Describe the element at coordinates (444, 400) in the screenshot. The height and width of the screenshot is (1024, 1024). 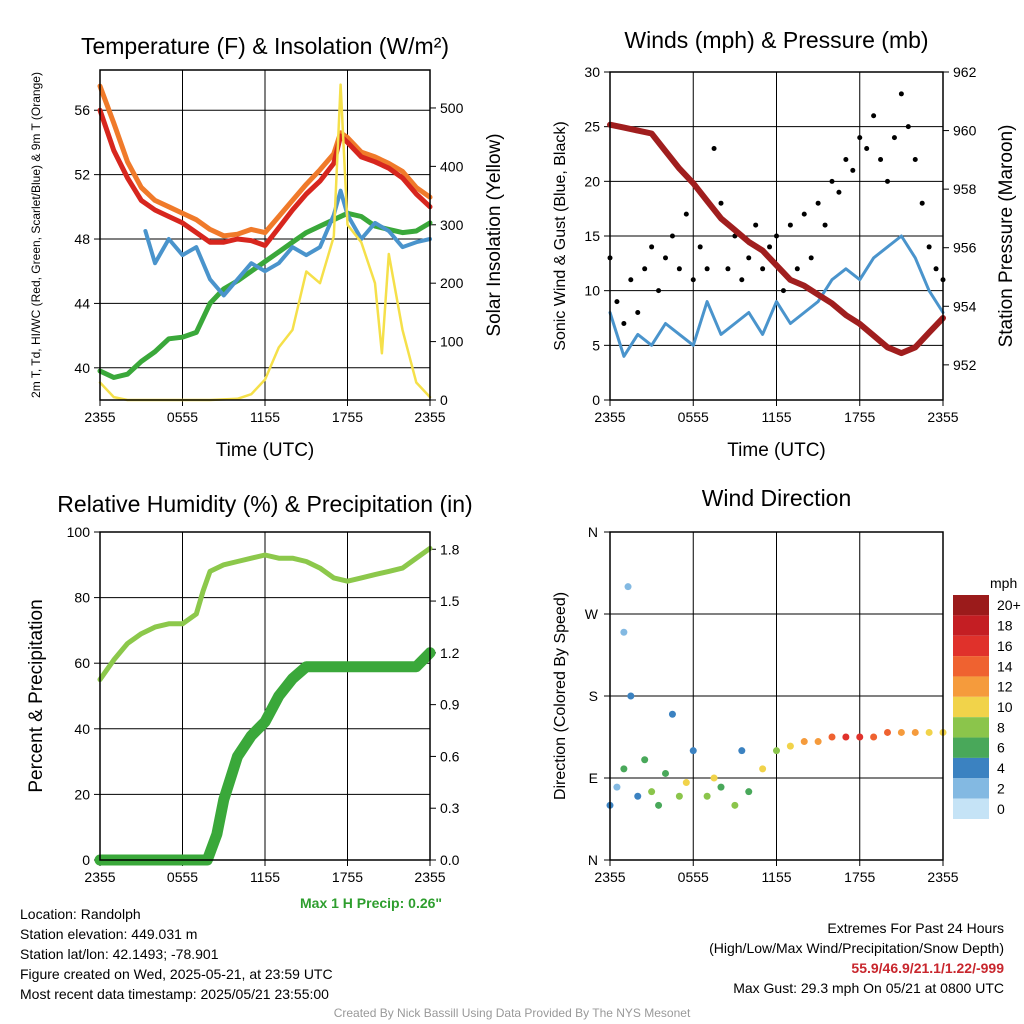
I see `y2-tick-label: 0` at that location.